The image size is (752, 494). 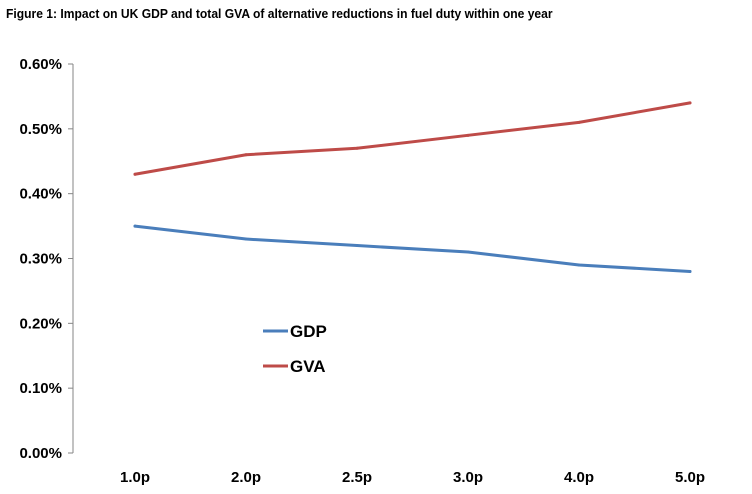 I want to click on x-tick-label: 1.0p, so click(x=135, y=477).